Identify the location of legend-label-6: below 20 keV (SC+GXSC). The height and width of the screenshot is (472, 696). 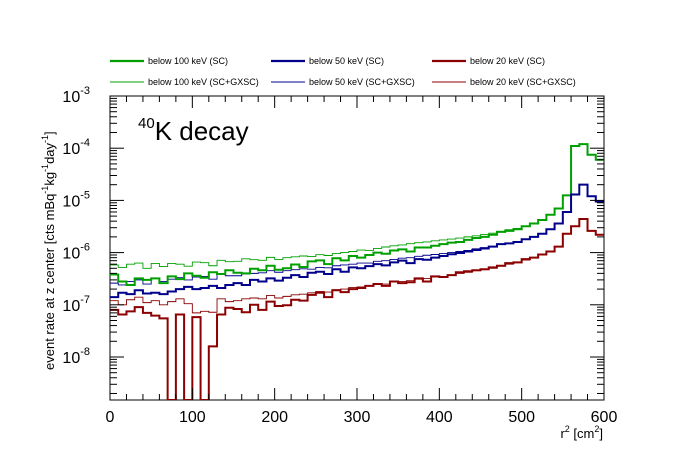
(523, 82).